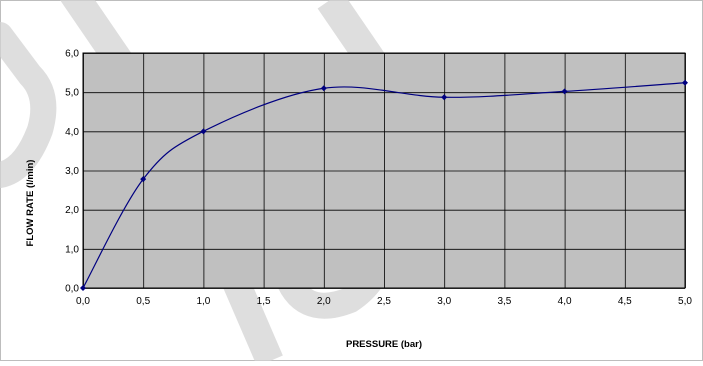 This screenshot has height=366, width=703. Describe the element at coordinates (30, 203) in the screenshot. I see `y-axis-title: FLOW RATE (l/min)` at that location.